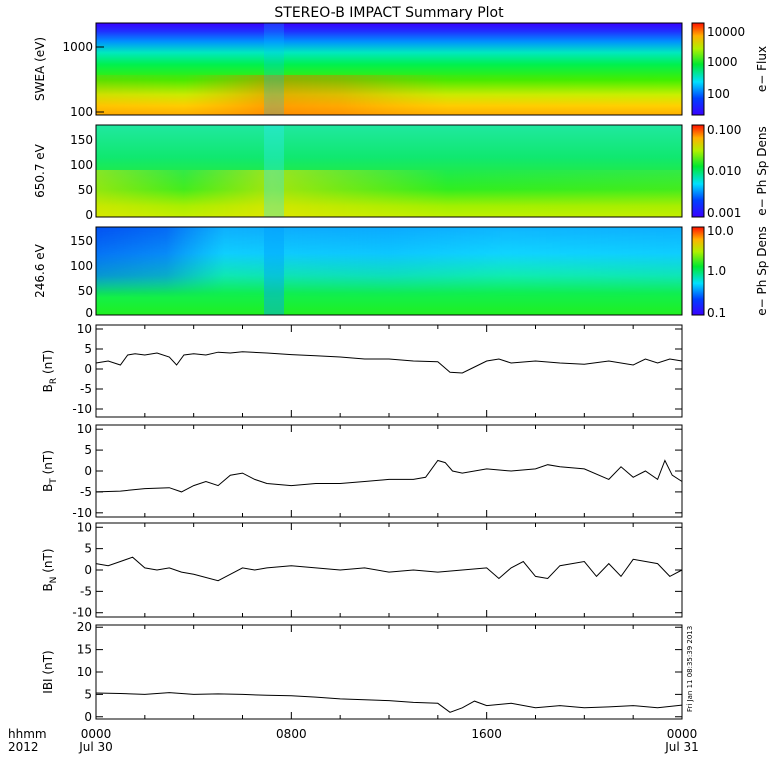 Image resolution: width=780 pixels, height=780 pixels. I want to click on swea-yticks: 1000 100, so click(83, 79).